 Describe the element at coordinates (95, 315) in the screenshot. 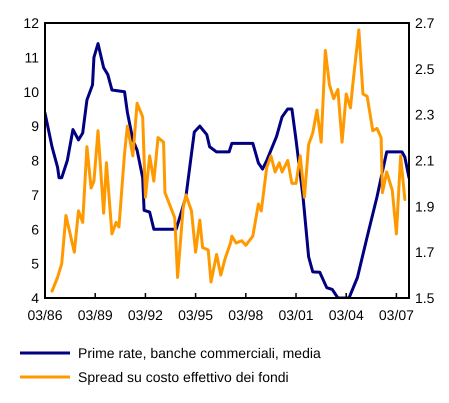

I see `x-tick-label: 03/89` at that location.